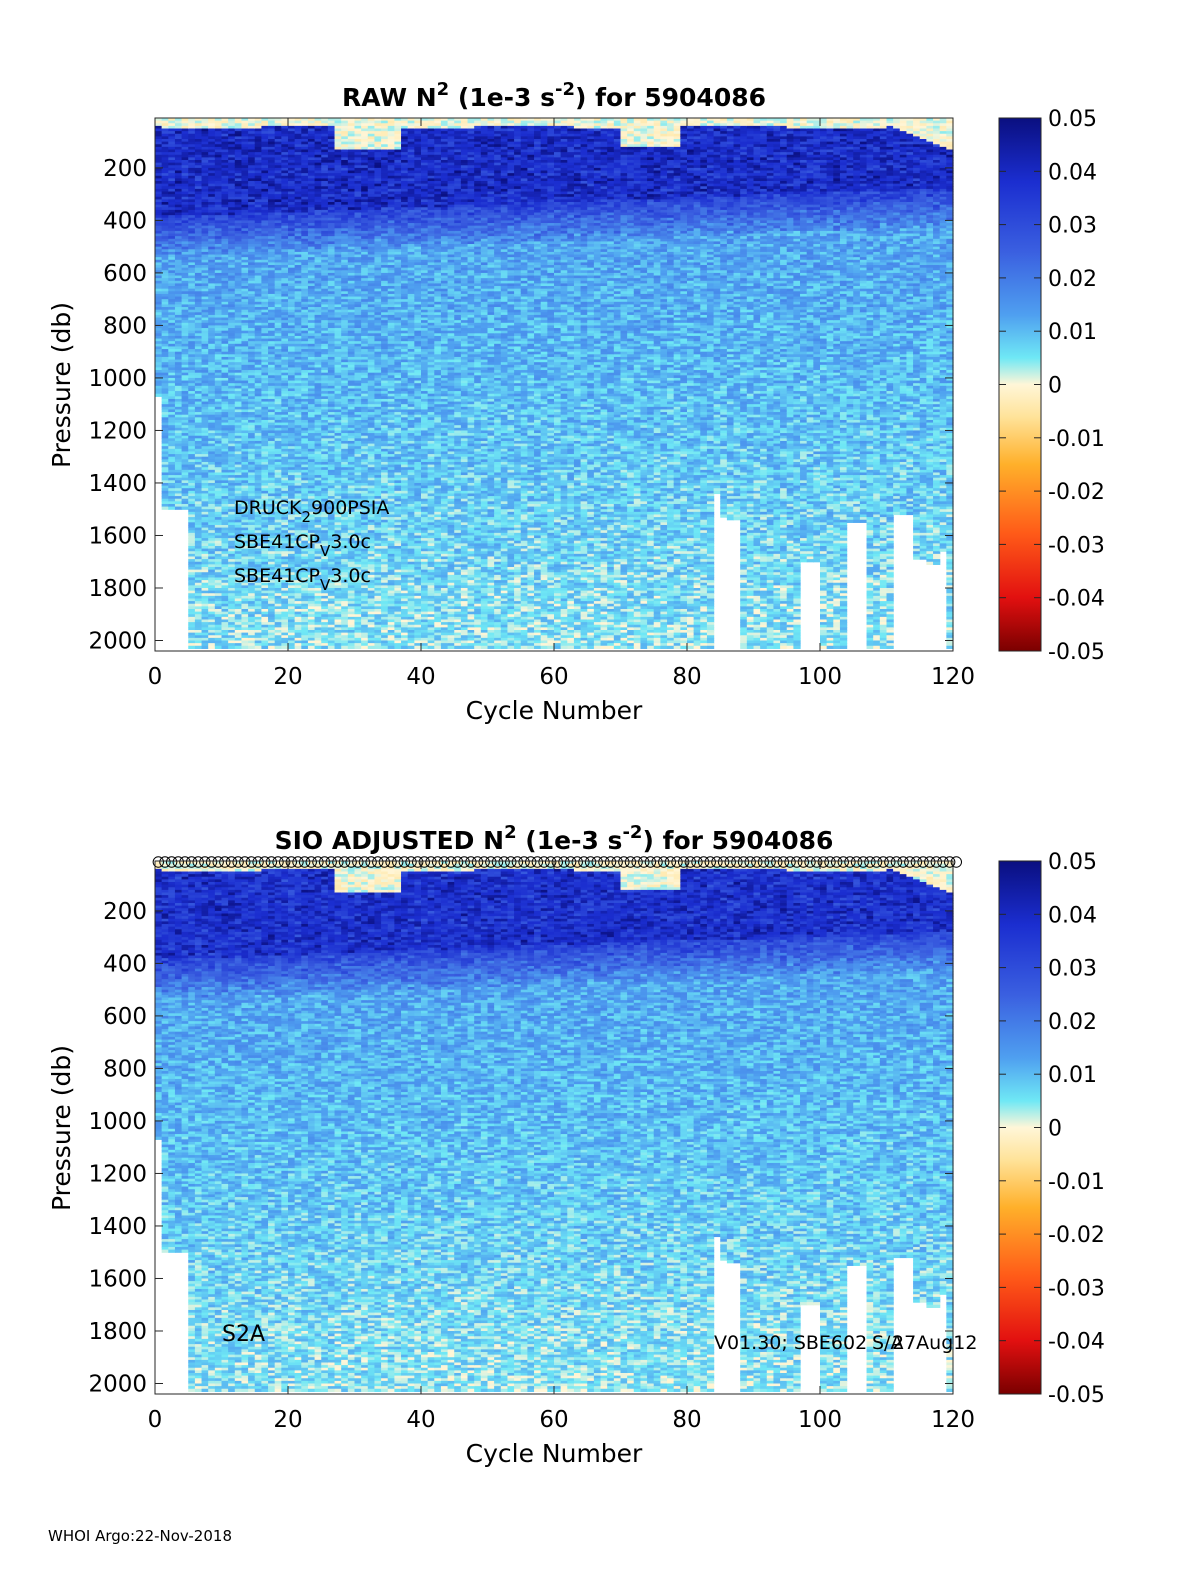 The width and height of the screenshot is (1200, 1575). I want to click on raw-title: RAW N2 (1e-3 s-2) for 5904086, so click(554, 95).